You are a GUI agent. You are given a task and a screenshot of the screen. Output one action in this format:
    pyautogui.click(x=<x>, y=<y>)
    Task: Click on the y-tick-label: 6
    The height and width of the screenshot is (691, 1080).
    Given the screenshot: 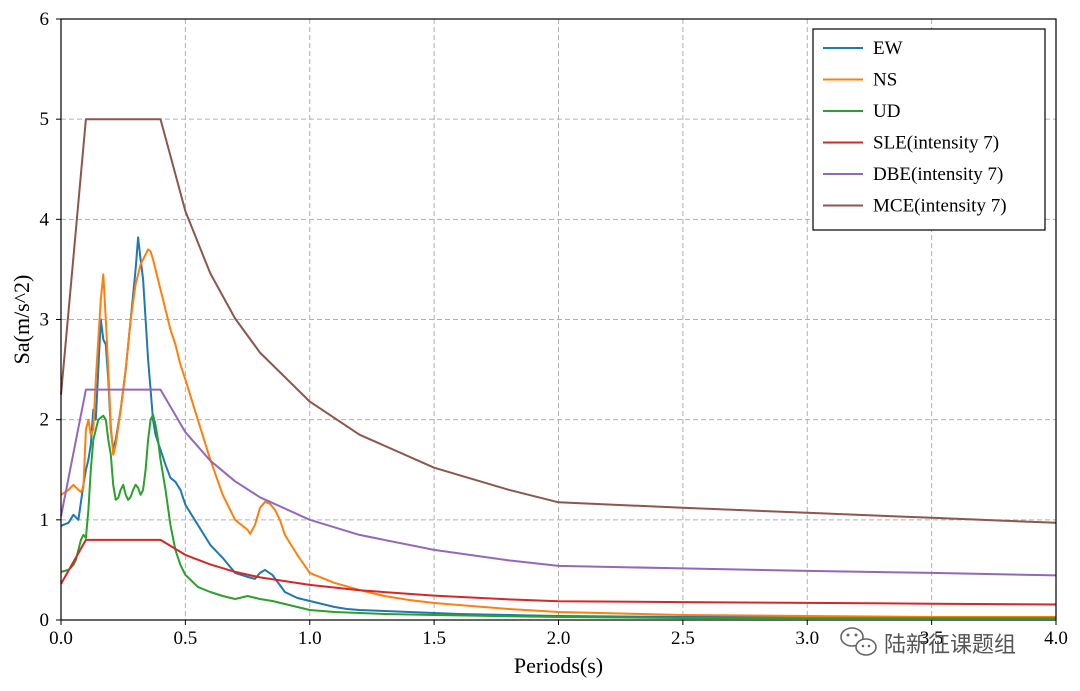 What is the action you would take?
    pyautogui.click(x=45, y=19)
    